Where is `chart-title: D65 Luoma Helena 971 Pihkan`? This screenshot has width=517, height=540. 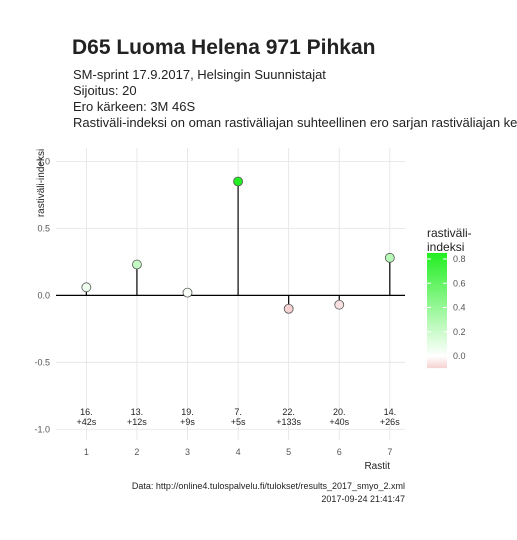
chart-title: D65 Luoma Helena 971 Pihkan is located at coordinates (223, 47).